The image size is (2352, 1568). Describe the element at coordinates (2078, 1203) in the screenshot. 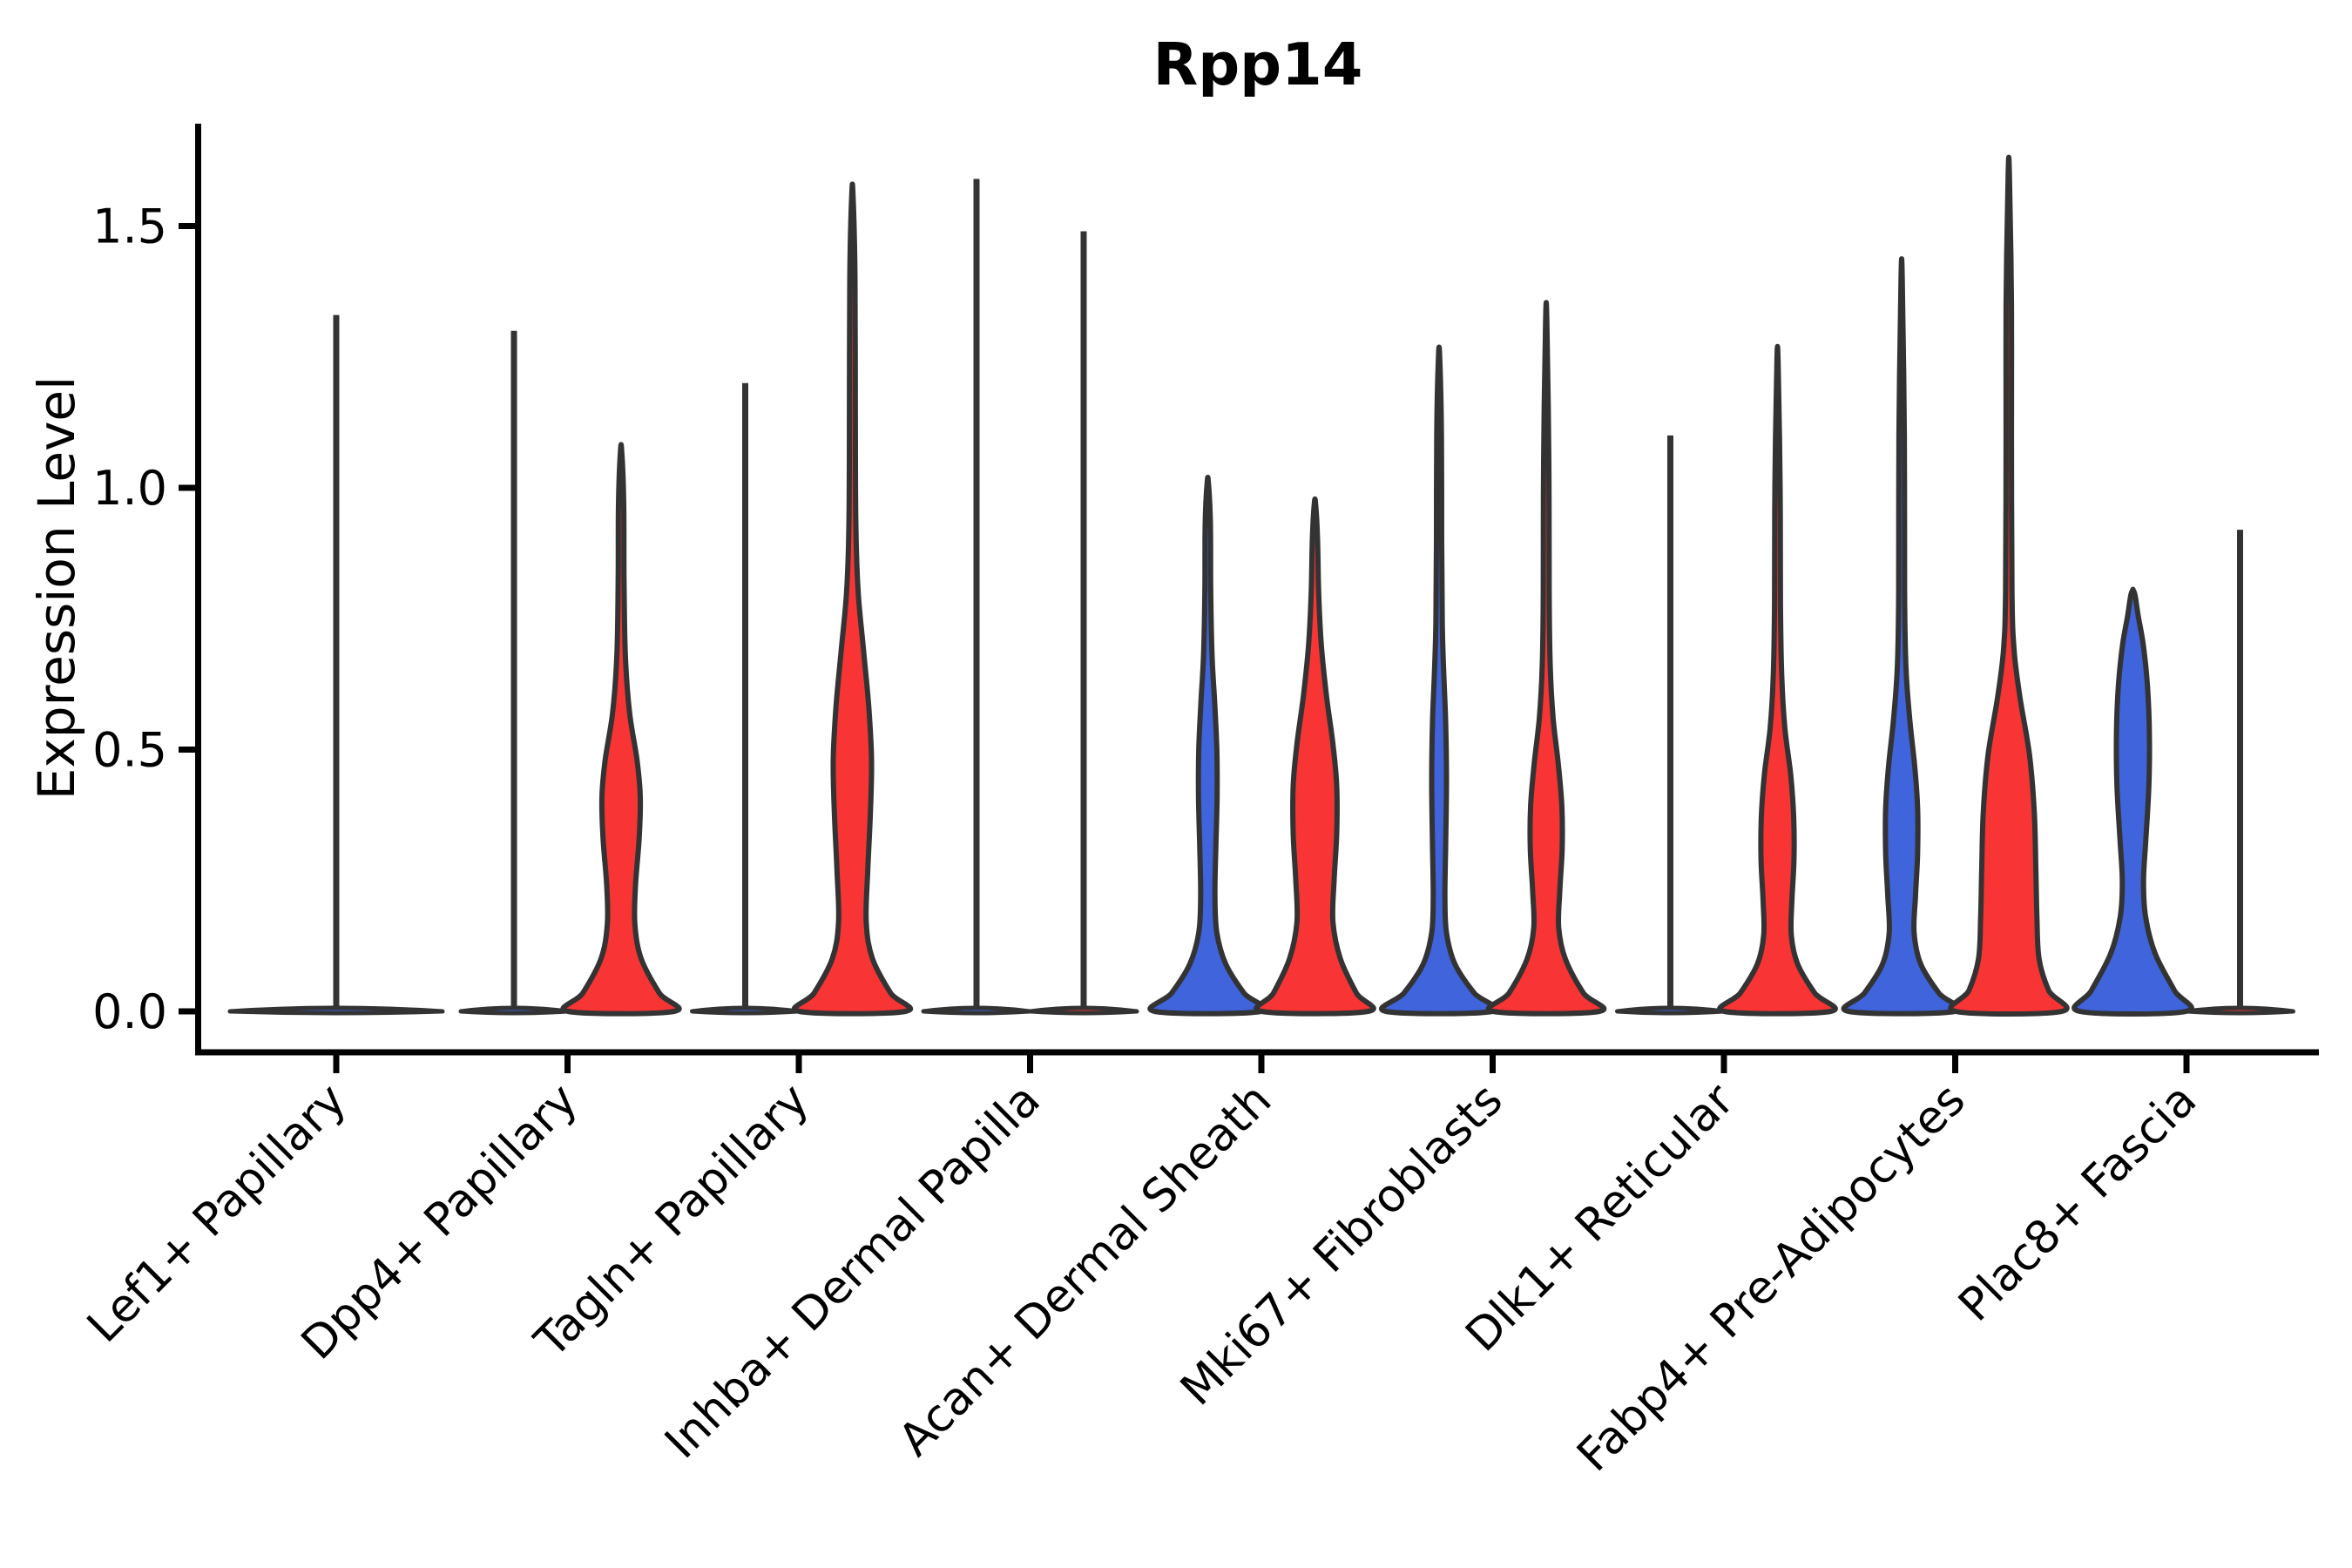

I see `category-label: Plac8+ Fascia` at that location.